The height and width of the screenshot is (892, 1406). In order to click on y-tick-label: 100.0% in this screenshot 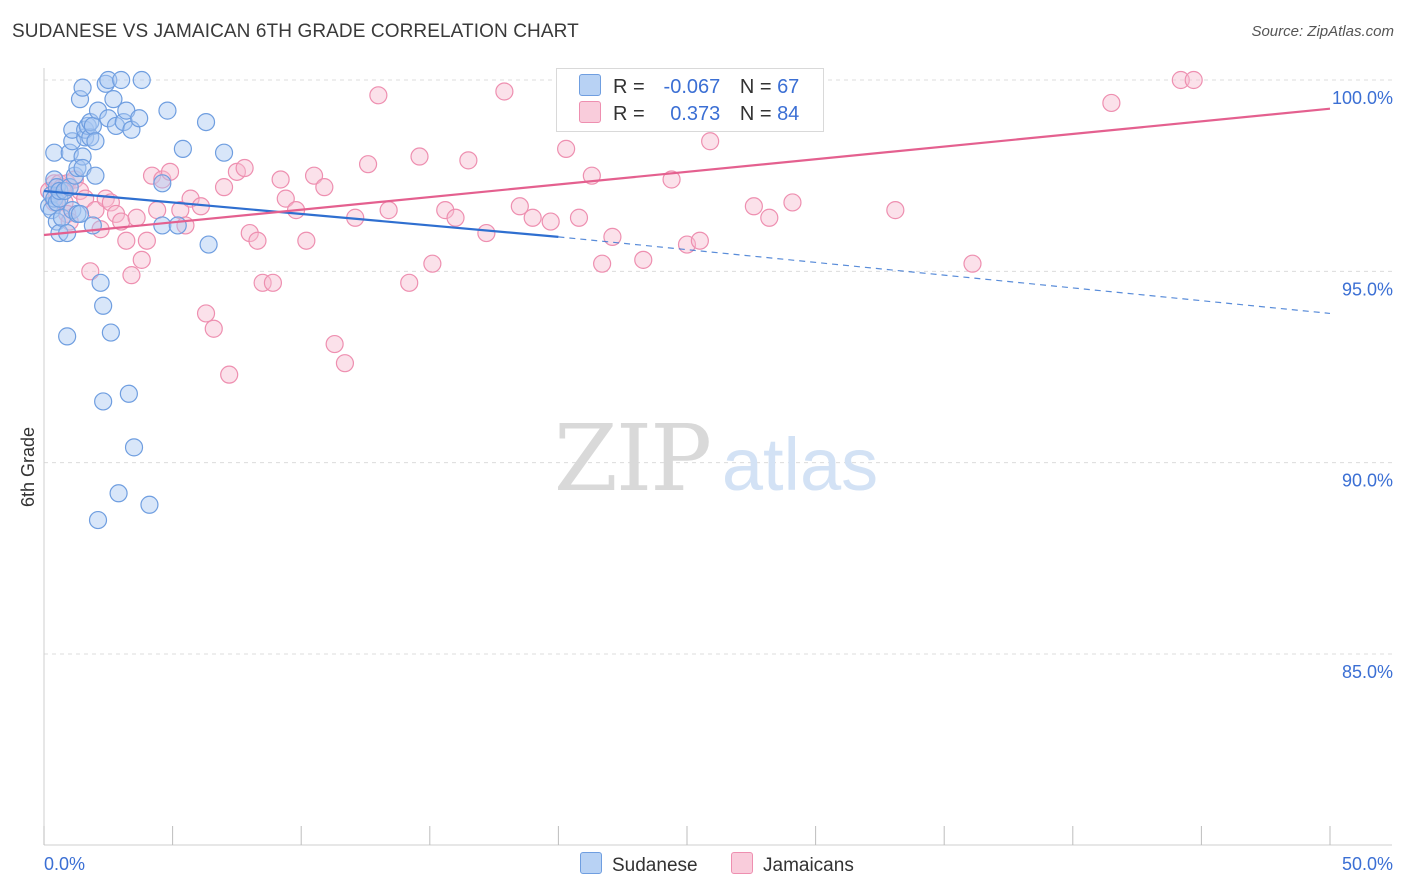, I will do `click(1362, 98)`.